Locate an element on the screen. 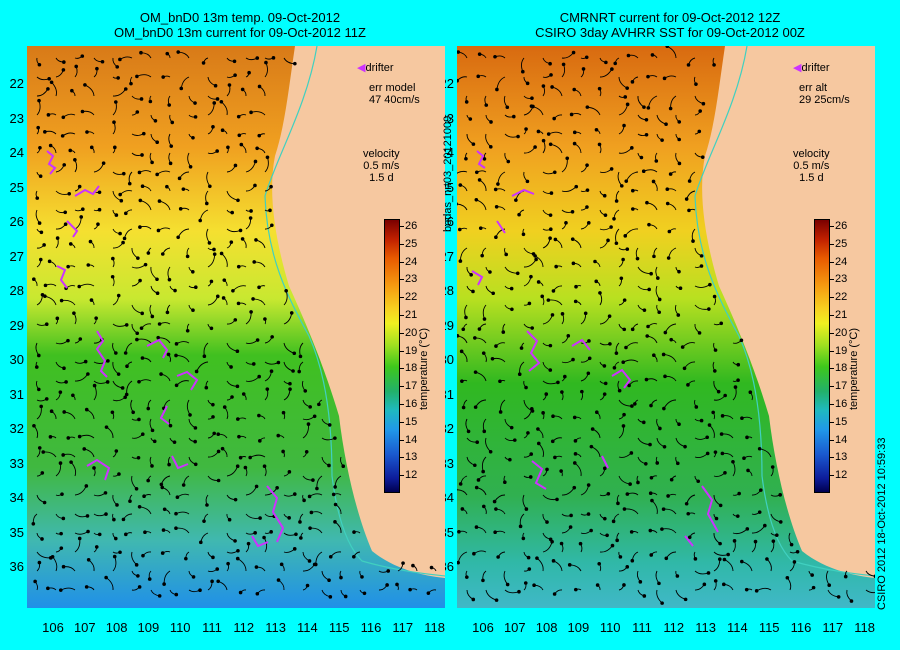 The width and height of the screenshot is (900, 650). colorbar-tick-label: 20 is located at coordinates (841, 332).